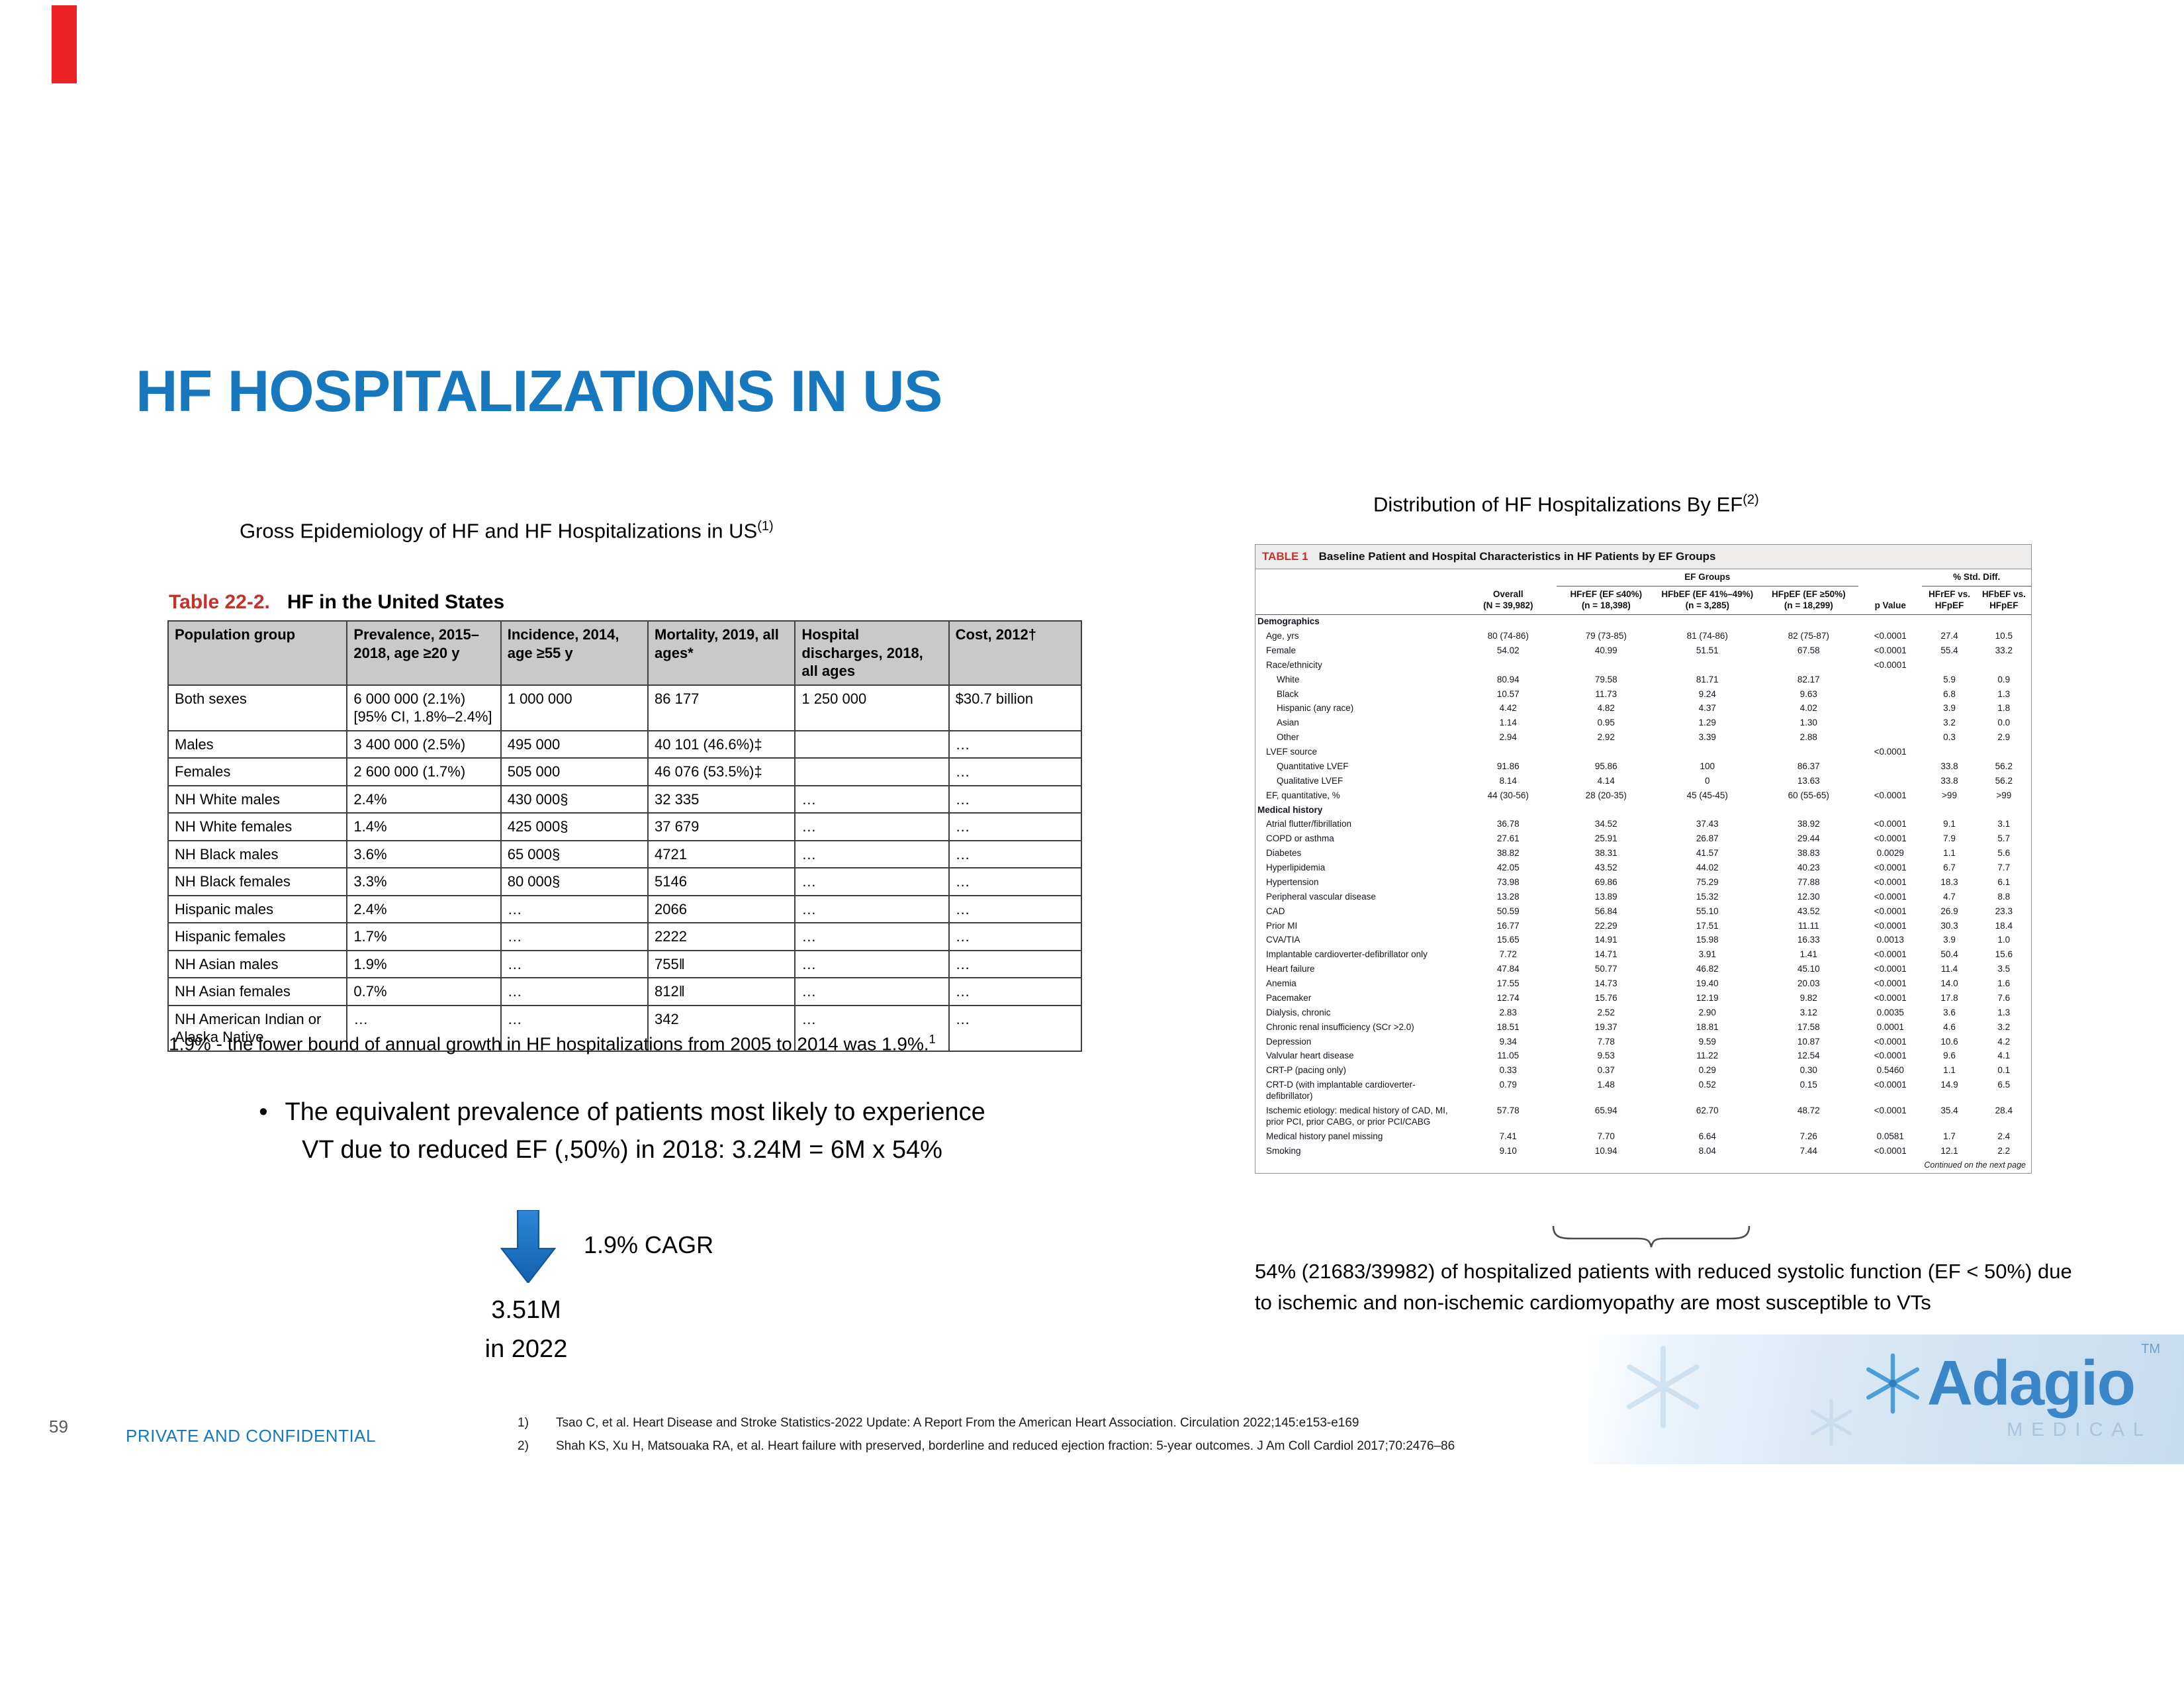 This screenshot has height=1688, width=2184. I want to click on table-cell: 5146, so click(721, 881).